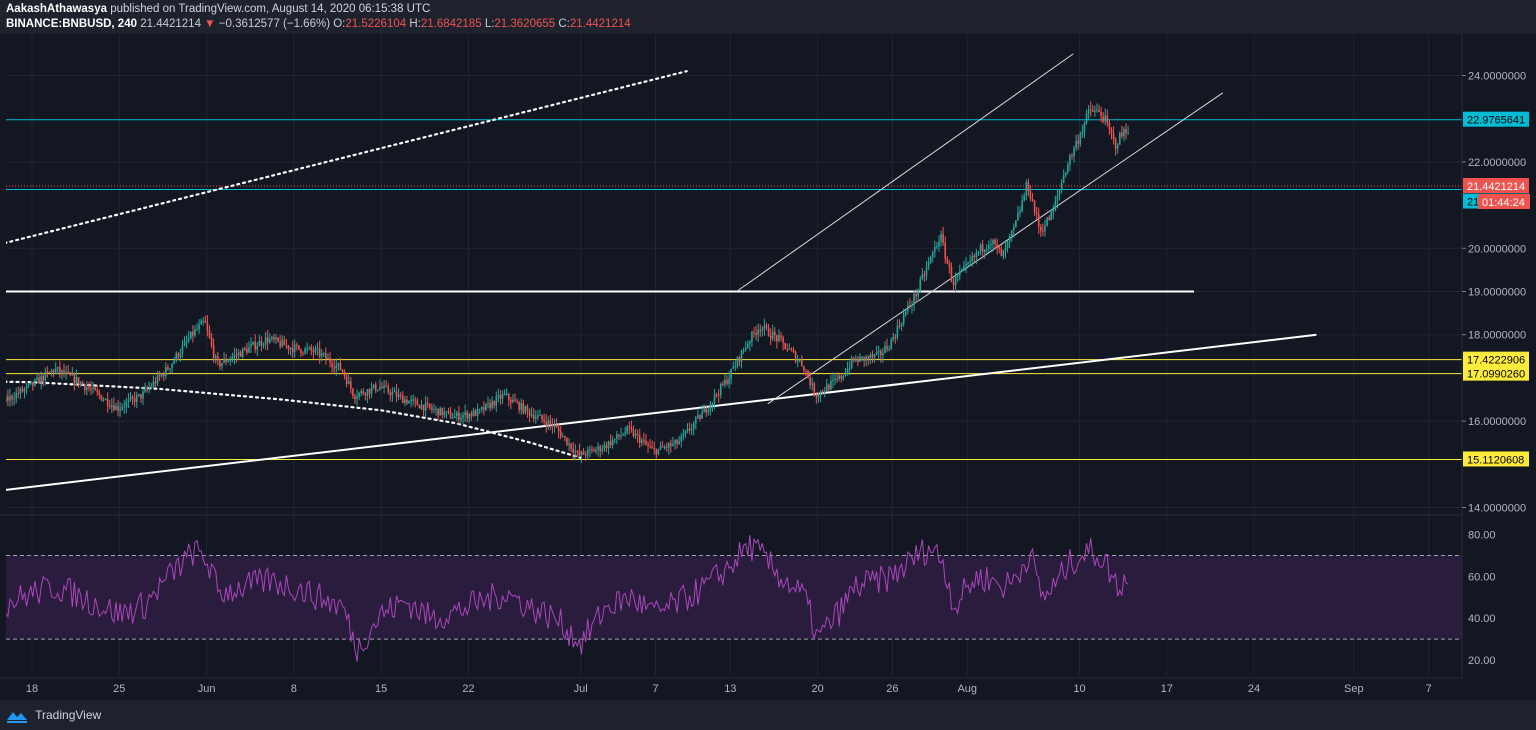  I want to click on rsi-line, so click(567, 598).